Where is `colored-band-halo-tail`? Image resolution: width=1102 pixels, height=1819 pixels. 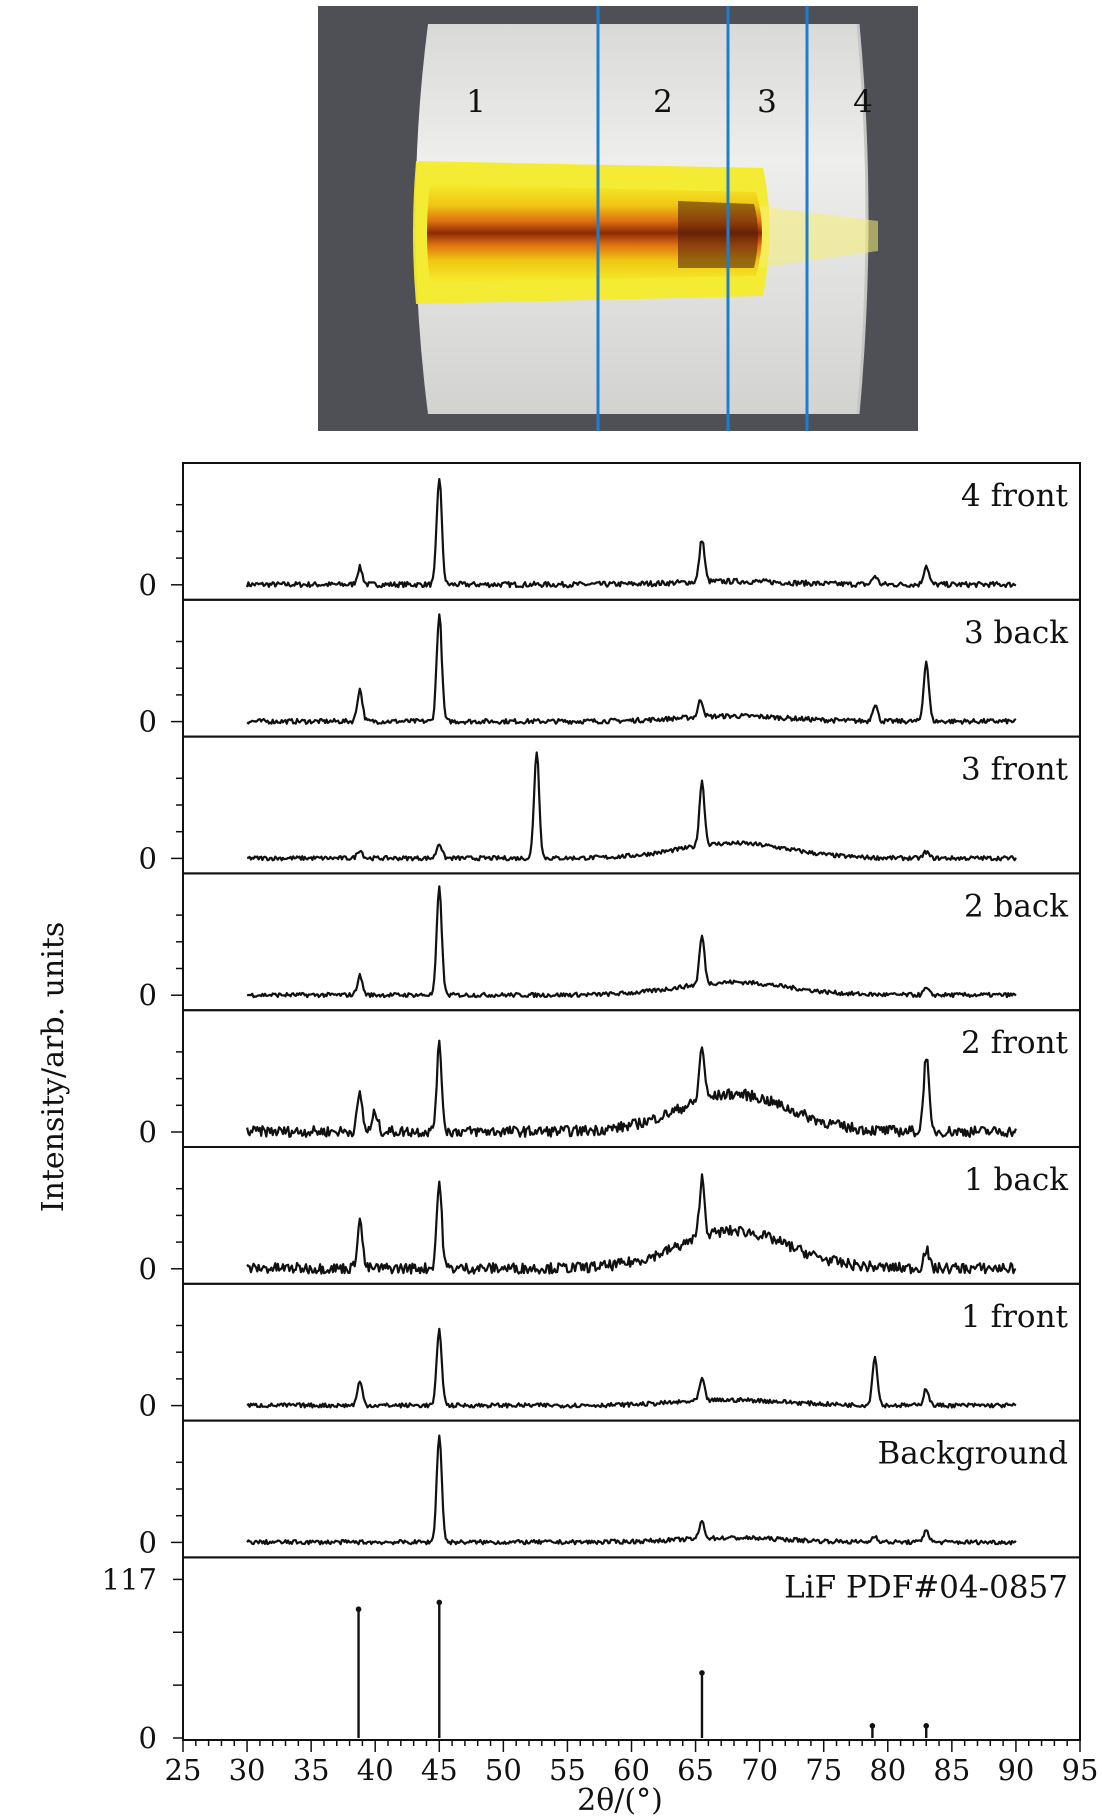 colored-band-halo-tail is located at coordinates (818, 237).